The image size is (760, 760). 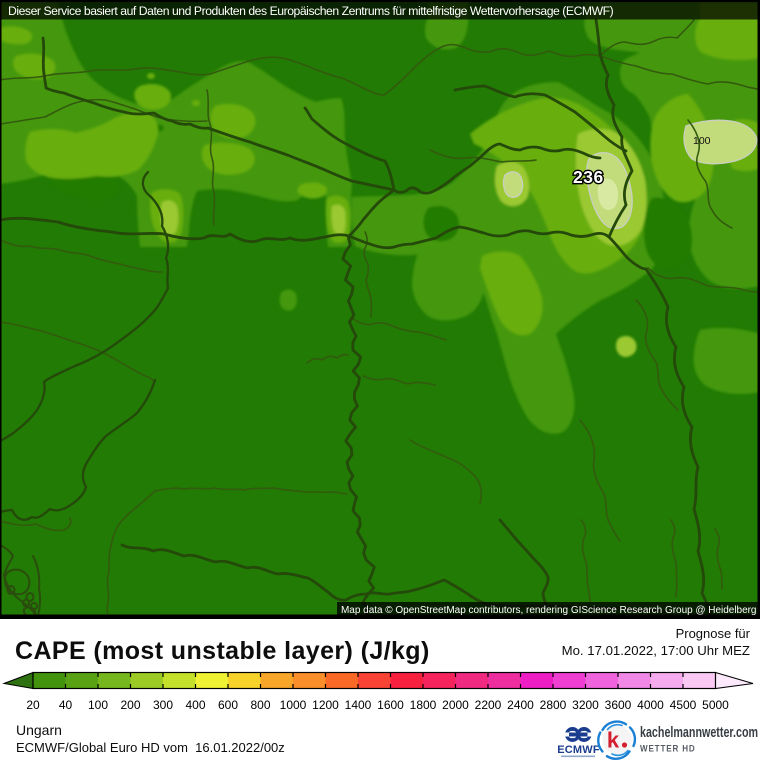 I want to click on svg-text: 200, so click(x=130, y=705).